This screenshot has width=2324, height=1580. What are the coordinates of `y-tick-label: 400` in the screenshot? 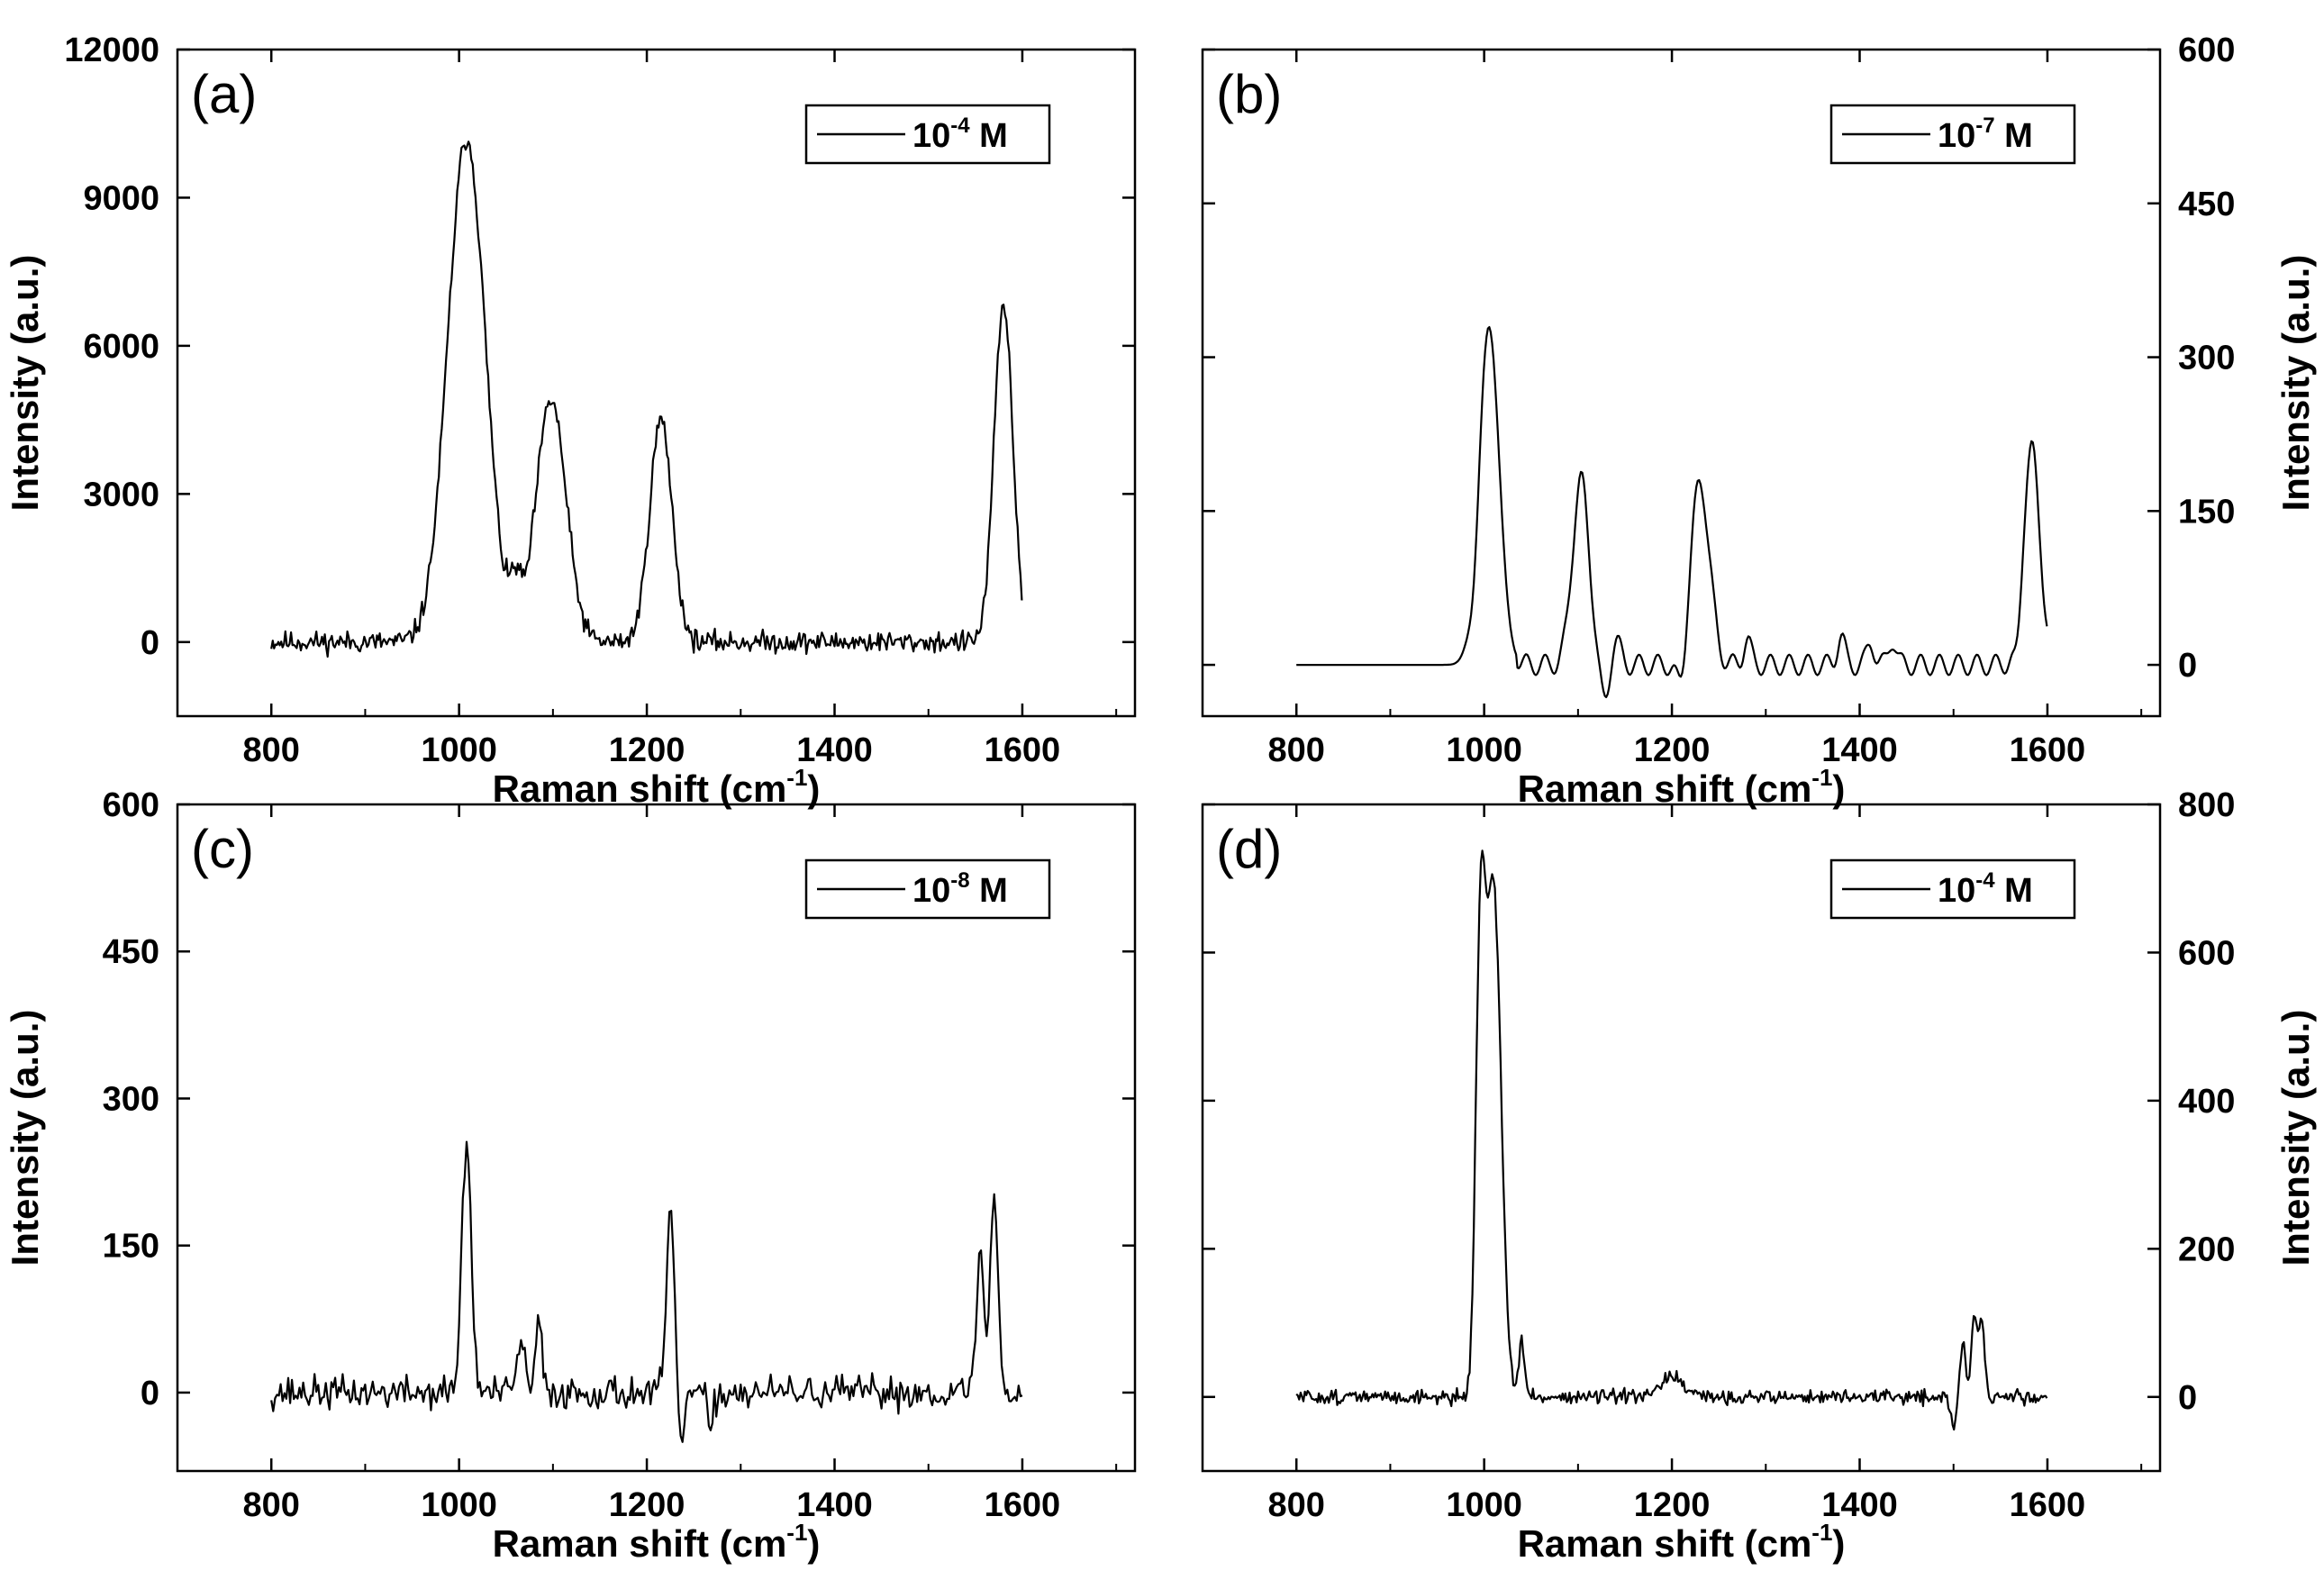 It's located at (2207, 1102).